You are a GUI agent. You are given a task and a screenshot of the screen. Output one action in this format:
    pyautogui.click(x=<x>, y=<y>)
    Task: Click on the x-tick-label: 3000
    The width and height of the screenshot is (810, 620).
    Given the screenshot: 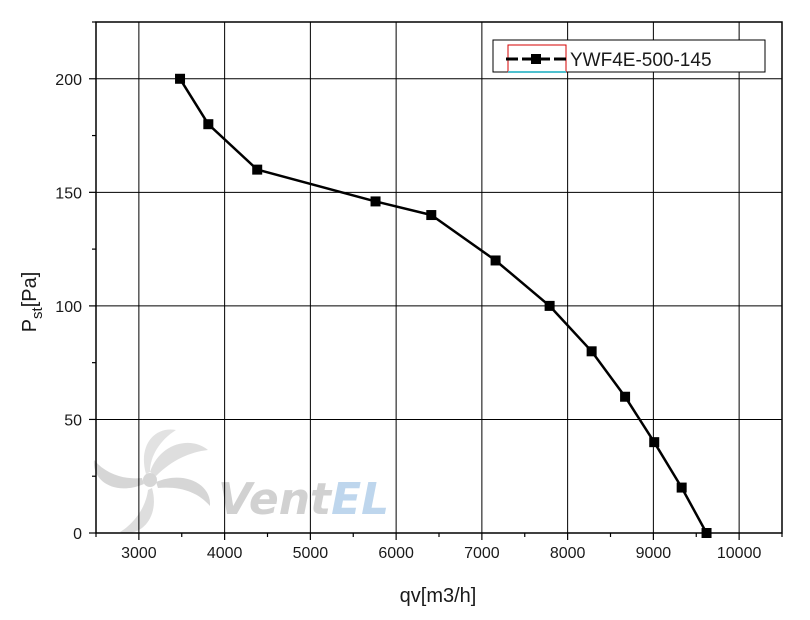 What is the action you would take?
    pyautogui.click(x=139, y=553)
    